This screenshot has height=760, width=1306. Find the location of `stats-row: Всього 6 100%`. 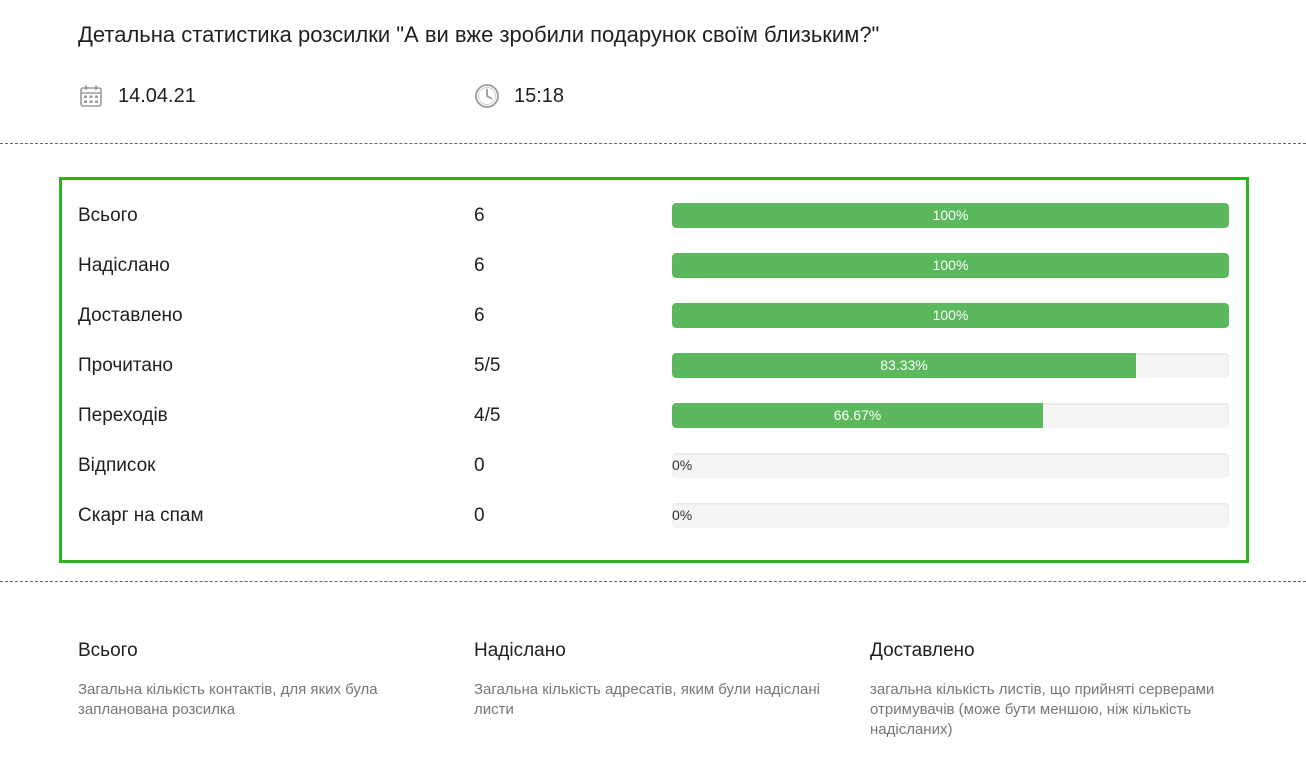

stats-row: Всього 6 100% is located at coordinates (654, 218).